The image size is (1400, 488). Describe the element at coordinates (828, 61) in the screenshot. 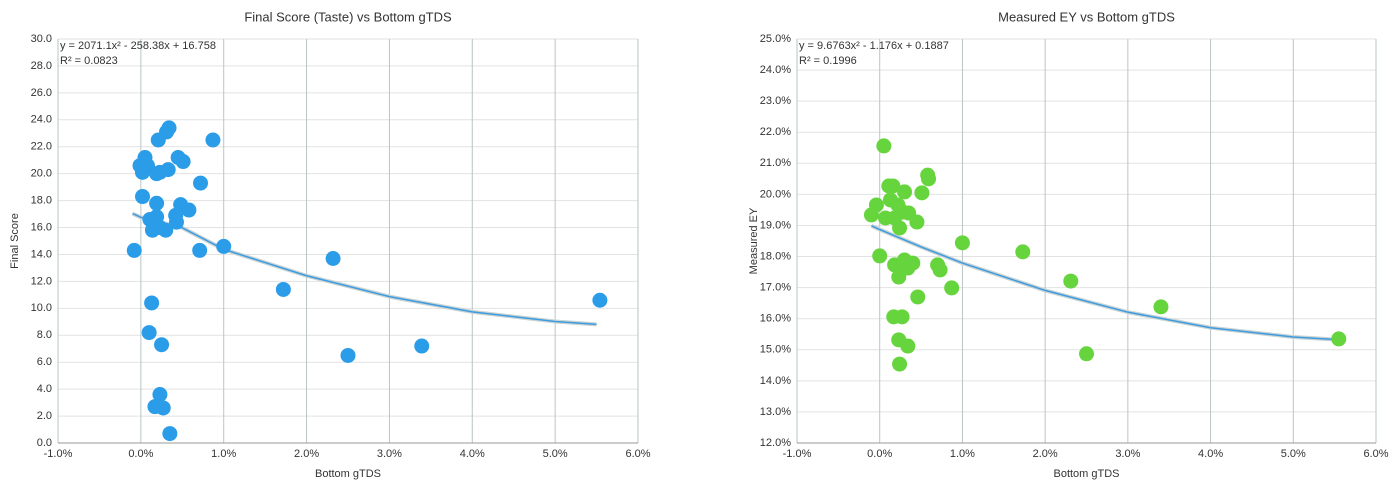

I see `annotation: R² = 0.1996` at that location.